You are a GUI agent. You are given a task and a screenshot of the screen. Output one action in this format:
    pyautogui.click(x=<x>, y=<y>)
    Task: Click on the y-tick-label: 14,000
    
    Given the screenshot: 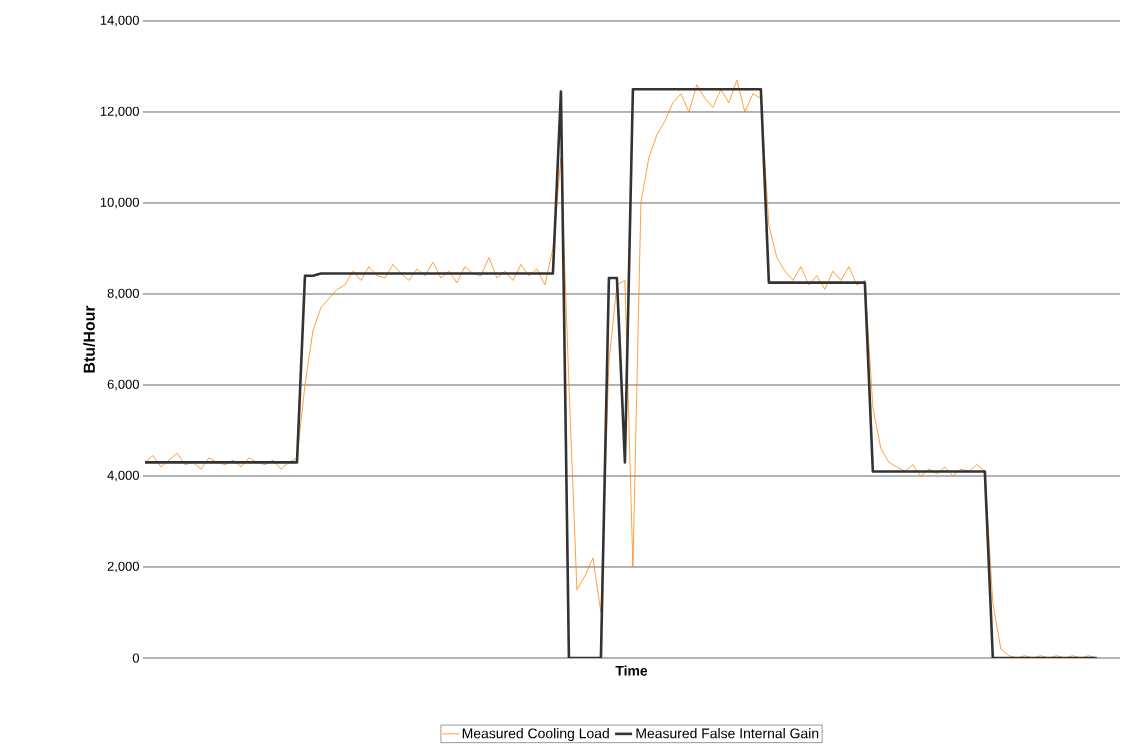 What is the action you would take?
    pyautogui.click(x=119, y=21)
    